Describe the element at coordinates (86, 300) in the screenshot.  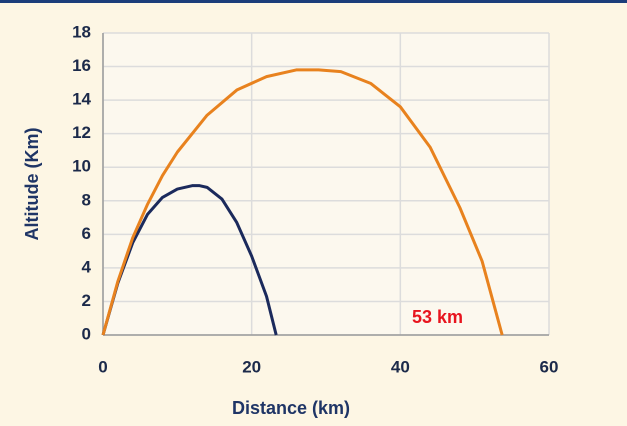
I see `y-tick-label: 2` at that location.